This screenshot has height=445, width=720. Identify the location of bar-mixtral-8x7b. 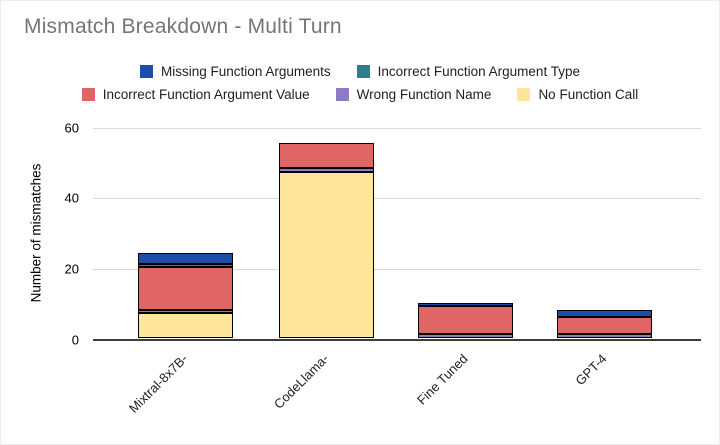
(185, 295).